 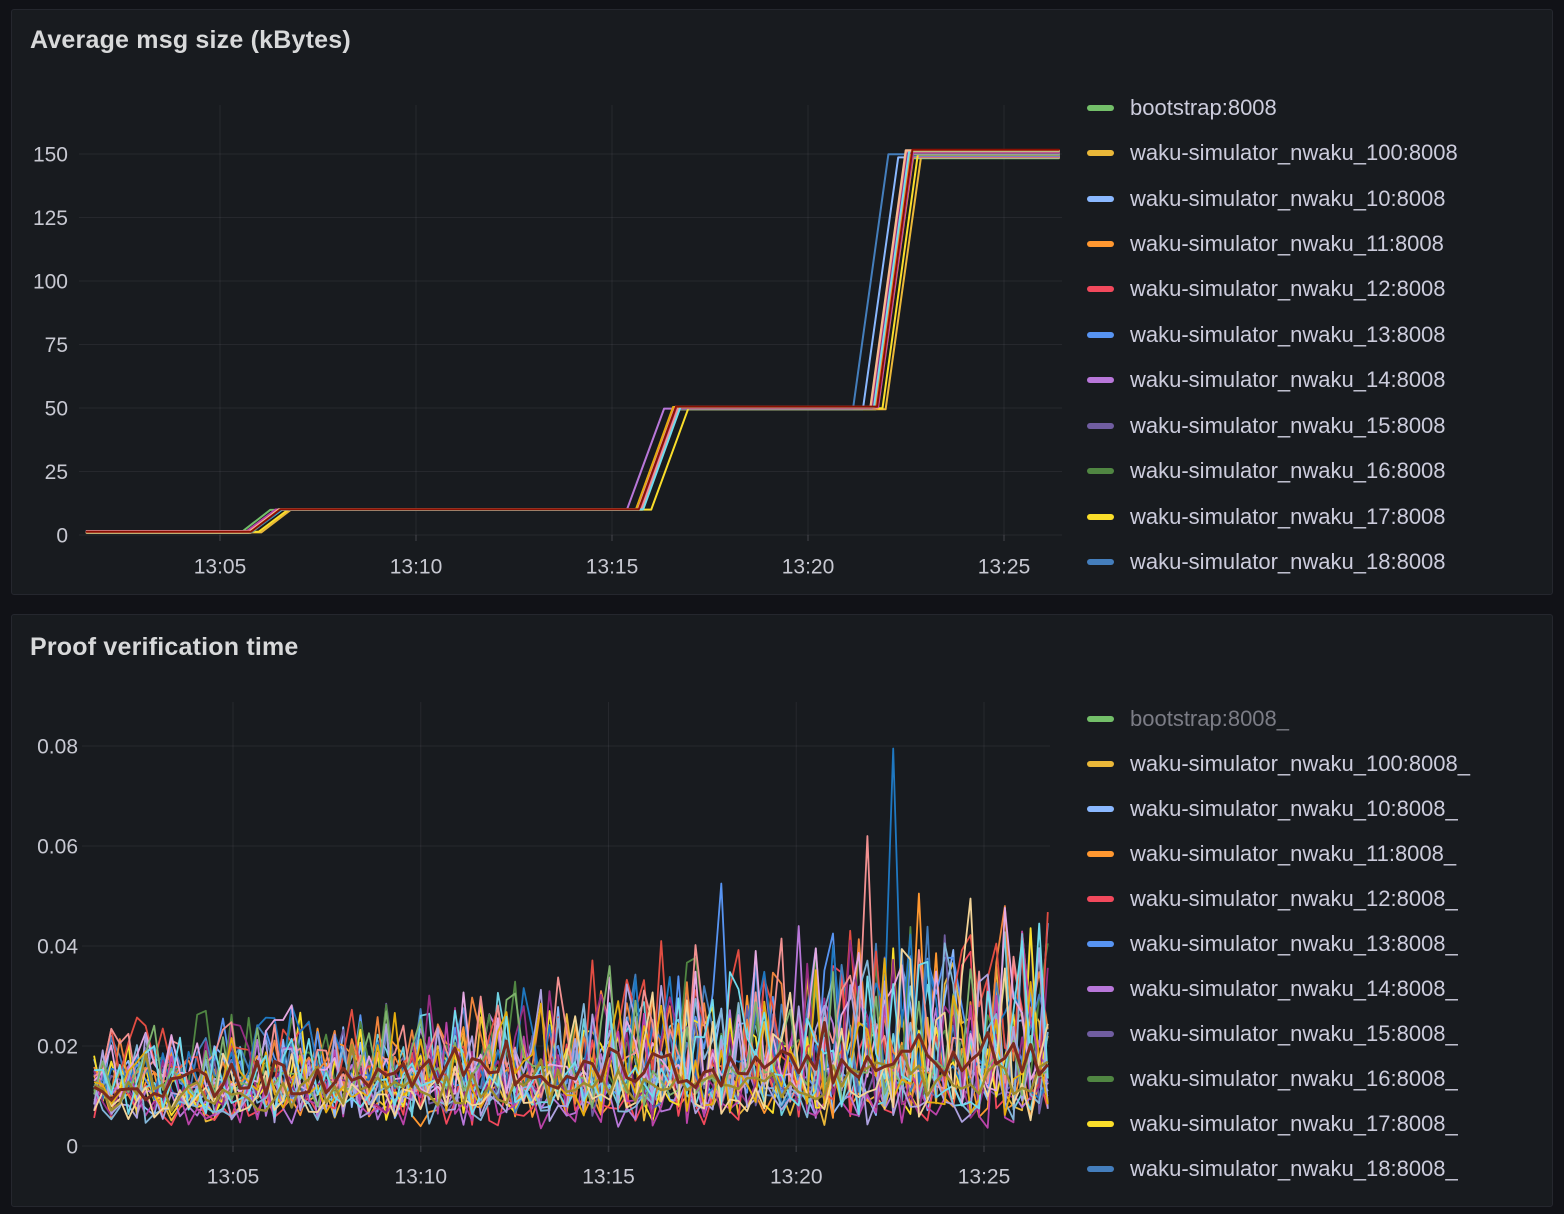 I want to click on legend-item: waku-simulator_nwaku_13:8008_, so click(x=1278, y=943).